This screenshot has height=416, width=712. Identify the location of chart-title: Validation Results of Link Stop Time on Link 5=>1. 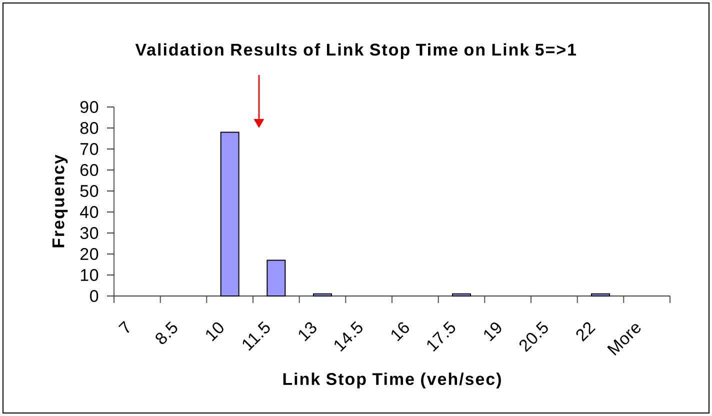
(355, 51).